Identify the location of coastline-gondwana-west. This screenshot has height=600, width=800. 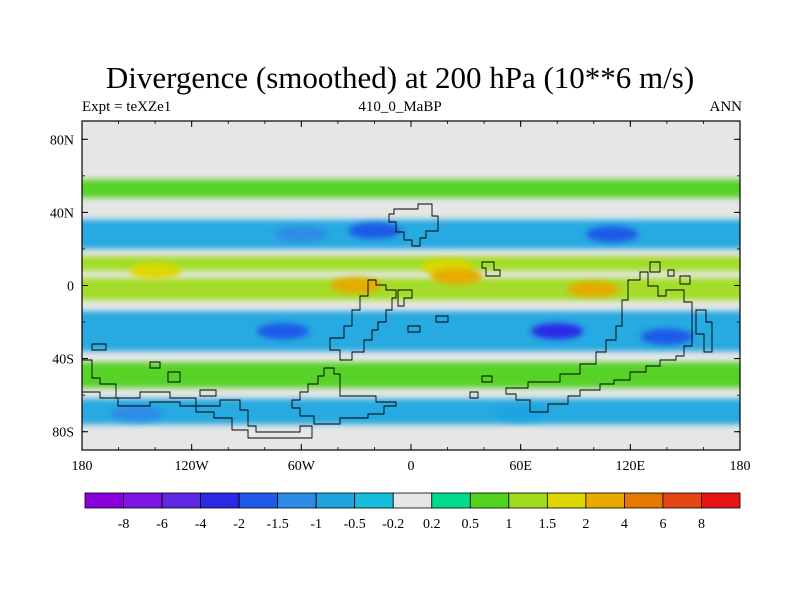
(363, 320).